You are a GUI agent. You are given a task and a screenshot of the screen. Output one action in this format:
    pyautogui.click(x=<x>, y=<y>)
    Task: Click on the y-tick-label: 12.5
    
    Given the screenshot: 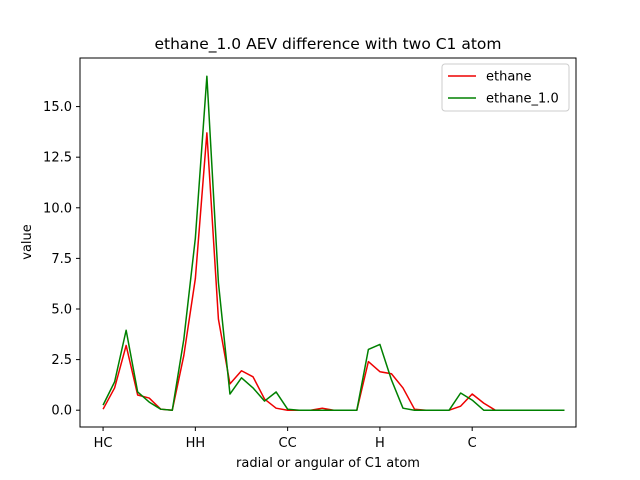 What is the action you would take?
    pyautogui.click(x=57, y=158)
    